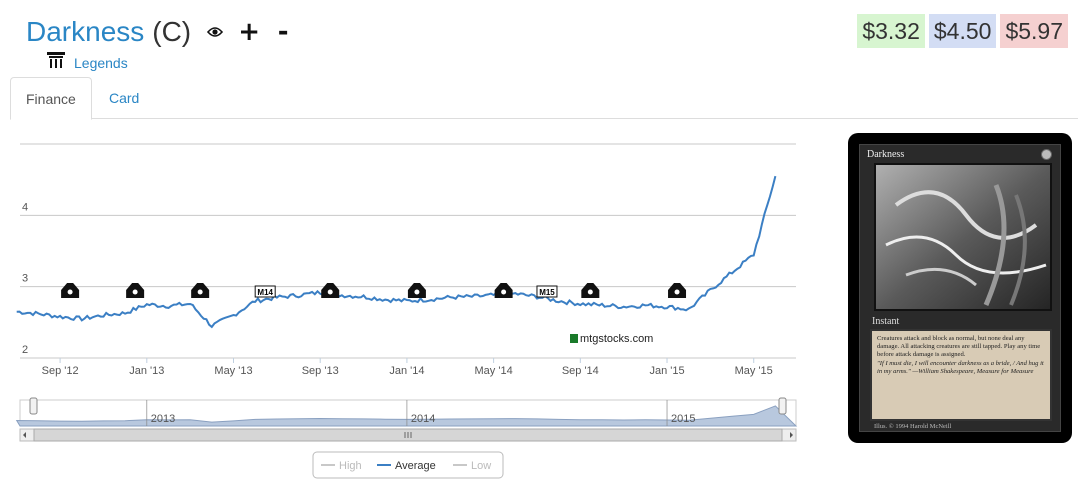  I want to click on navigator-handle-right, so click(782, 406).